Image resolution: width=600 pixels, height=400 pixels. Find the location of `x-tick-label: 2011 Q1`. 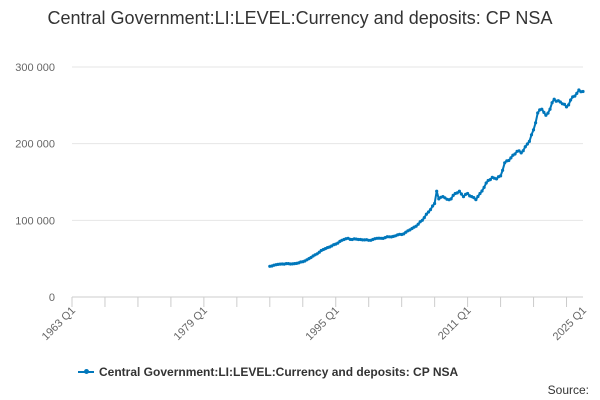

x-tick-label: 2011 Q1 is located at coordinates (455, 324).